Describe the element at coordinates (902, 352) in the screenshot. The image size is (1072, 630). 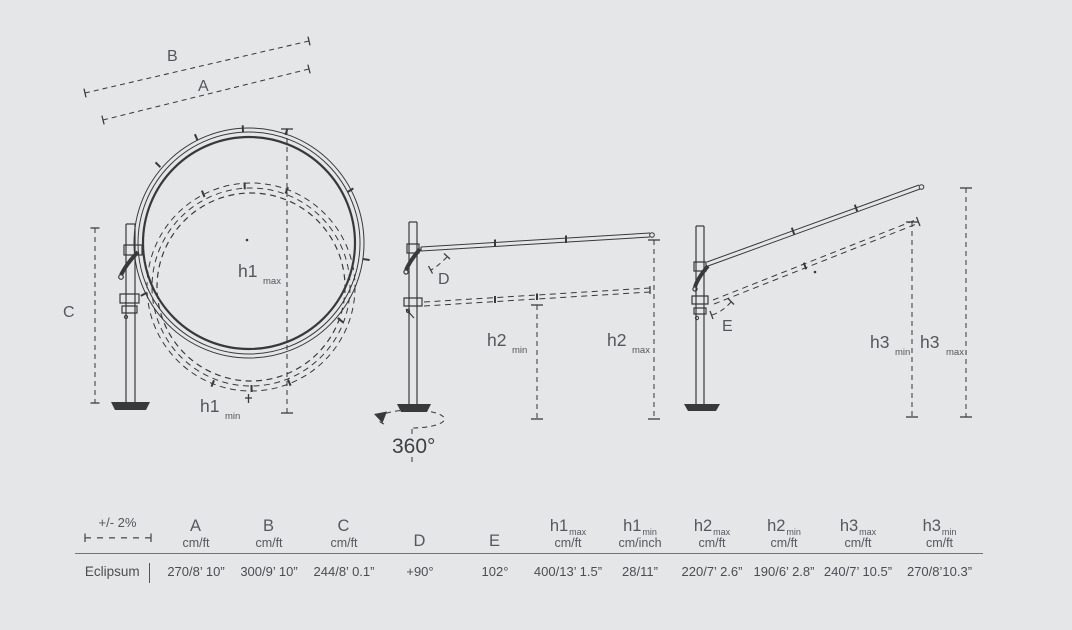
I see `h3-min-sub-label: min` at that location.